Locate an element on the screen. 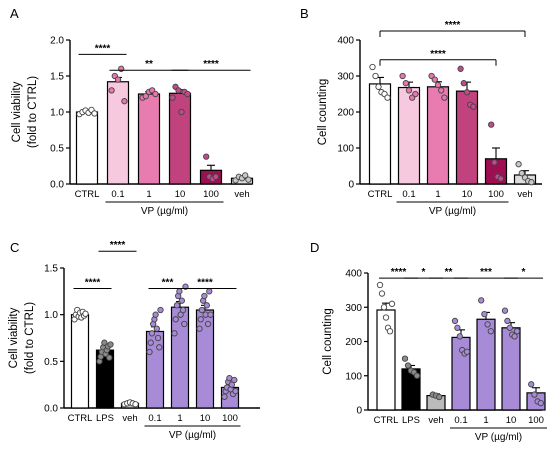  y-tick-label: 400 is located at coordinates (353, 274).